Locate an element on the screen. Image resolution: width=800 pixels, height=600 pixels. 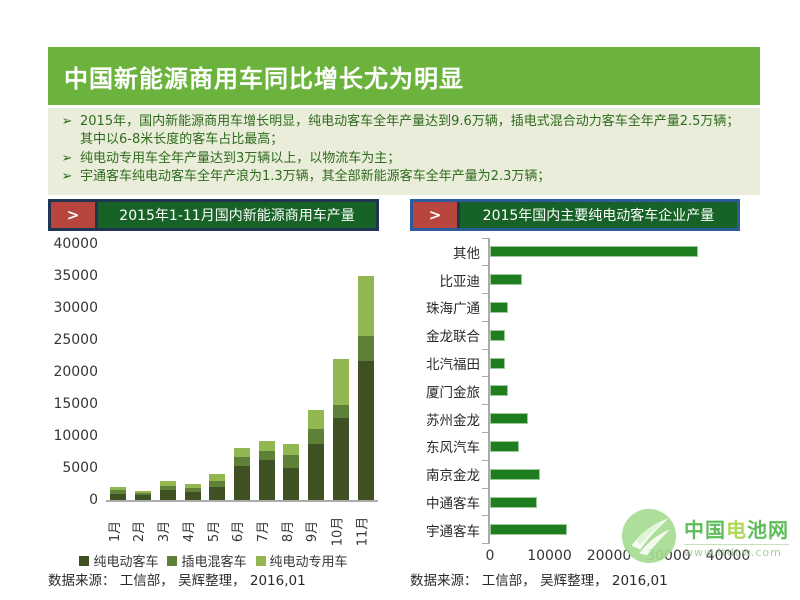
category-label: 东风汽车 is located at coordinates (453, 448).